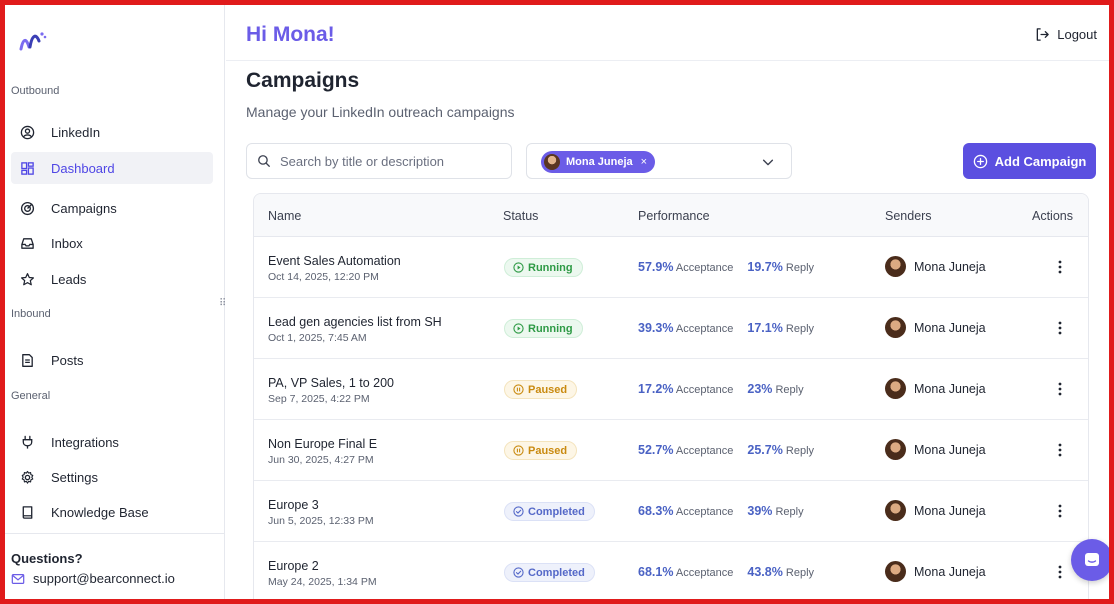  Describe the element at coordinates (112, 279) in the screenshot. I see `sidebar-item-leads: Leads` at that location.